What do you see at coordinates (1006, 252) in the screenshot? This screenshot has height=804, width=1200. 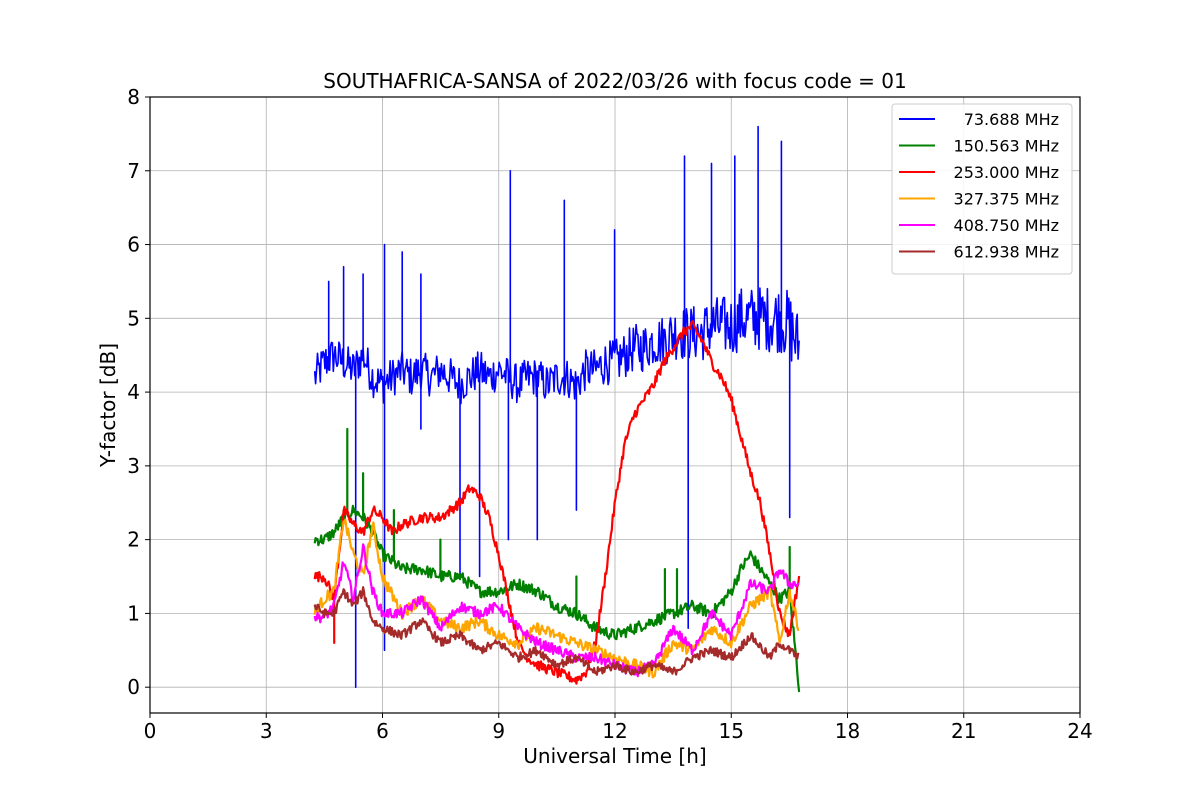 I see `legend-label: 612.938 MHz` at bounding box center [1006, 252].